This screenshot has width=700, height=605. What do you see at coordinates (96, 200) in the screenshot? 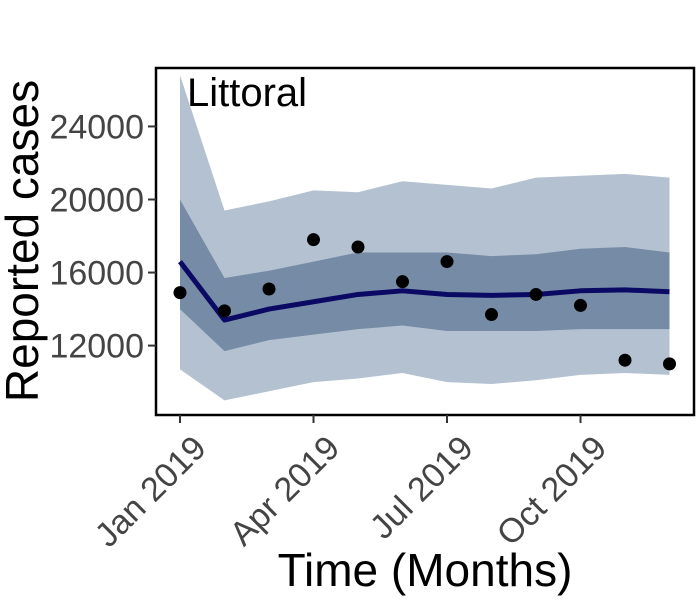
I see `y-tick-label: 20000` at bounding box center [96, 200].